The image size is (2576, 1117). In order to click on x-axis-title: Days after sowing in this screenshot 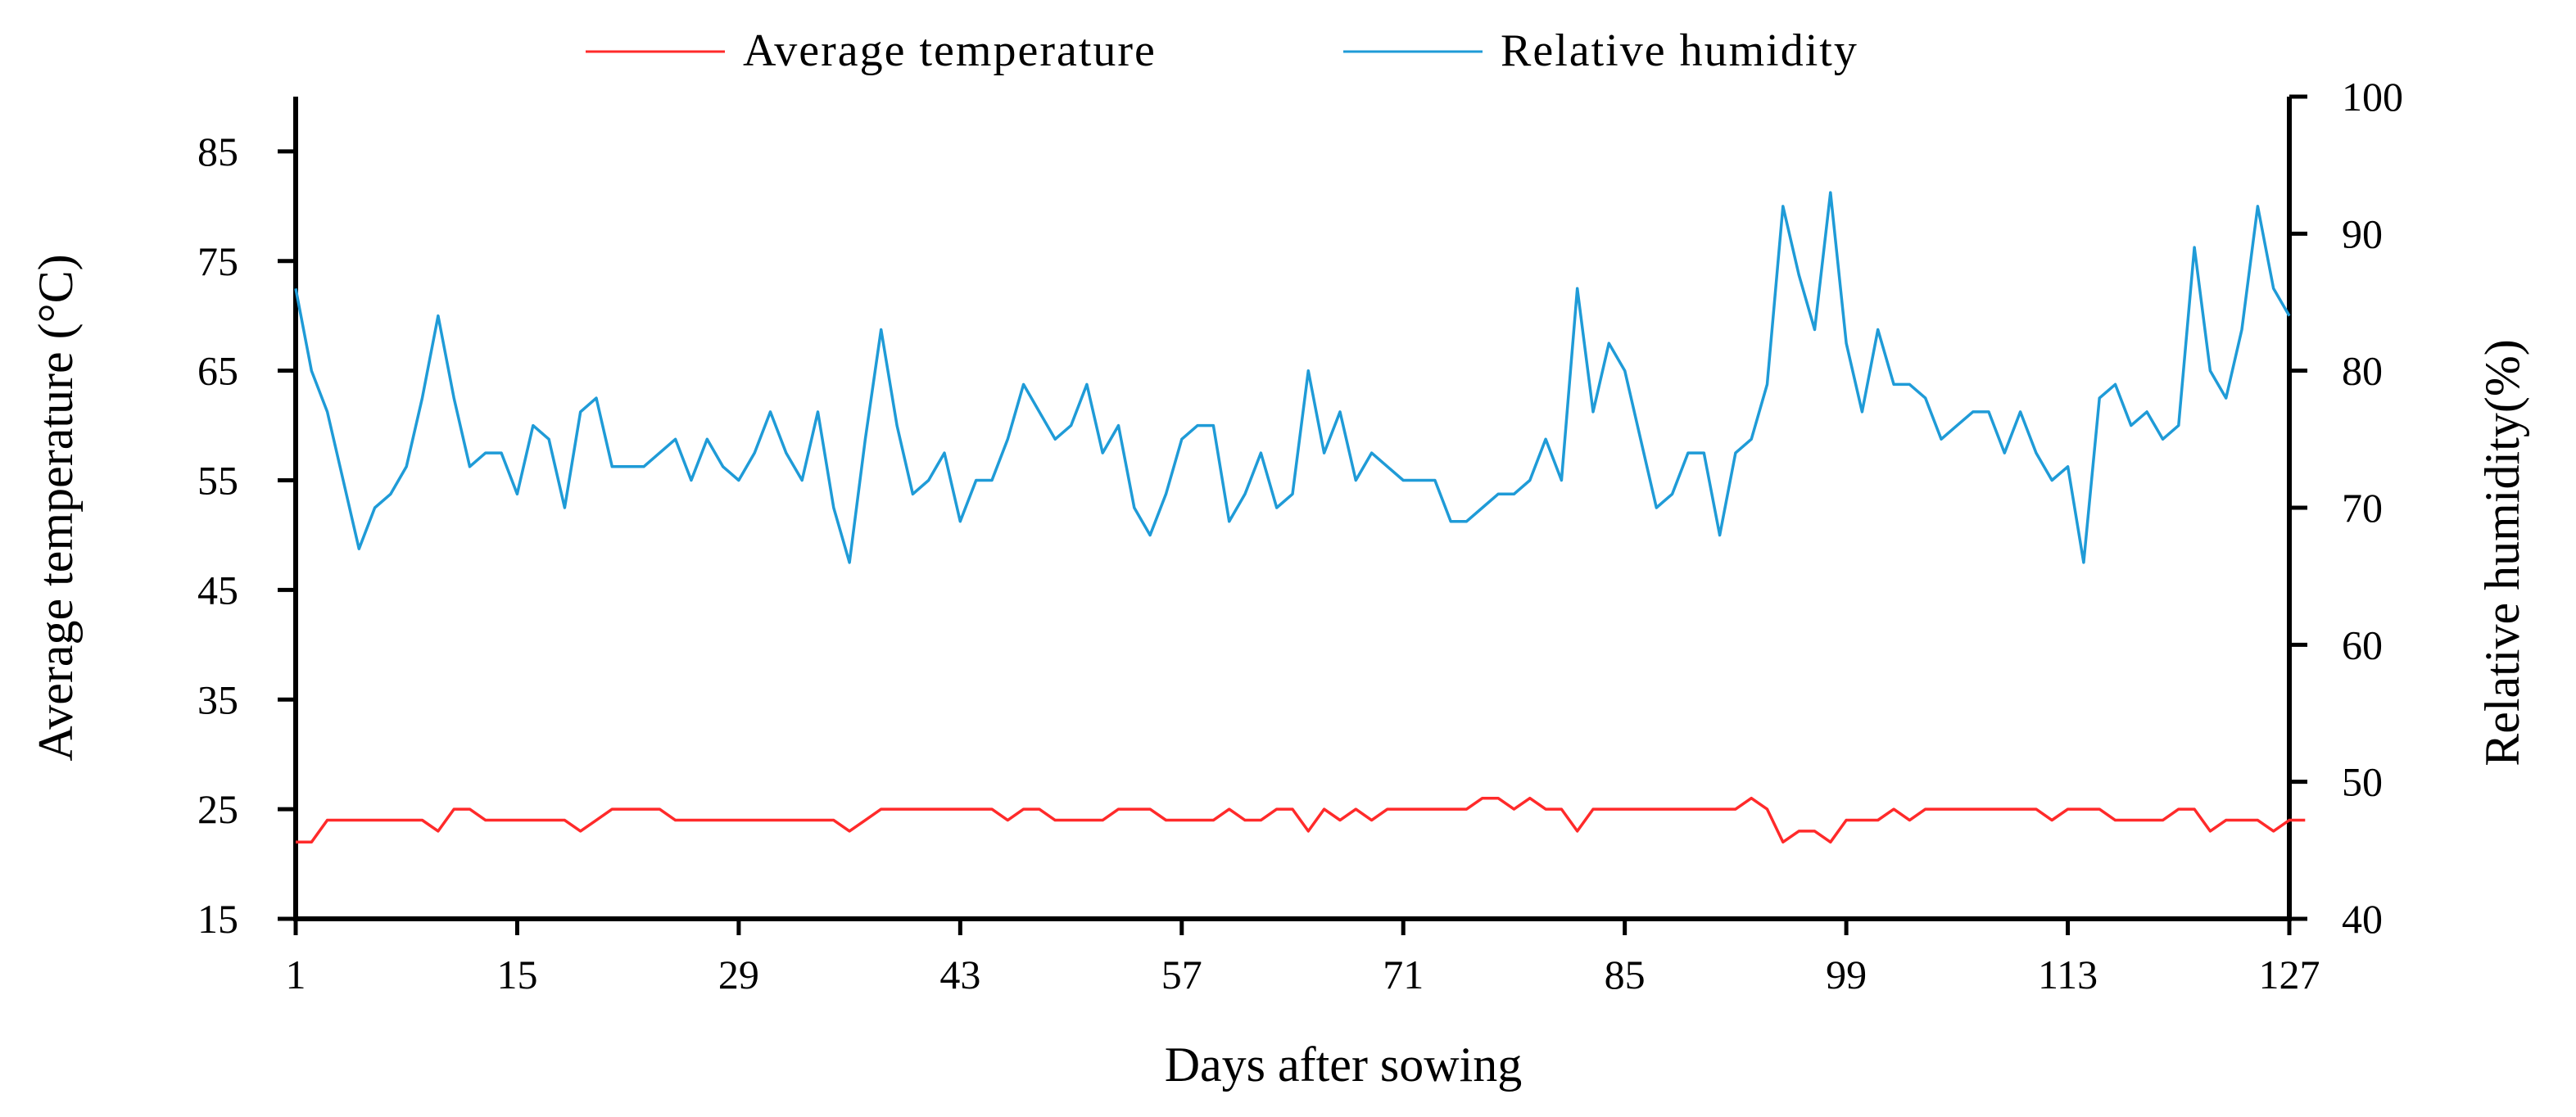, I will do `click(1344, 1065)`.